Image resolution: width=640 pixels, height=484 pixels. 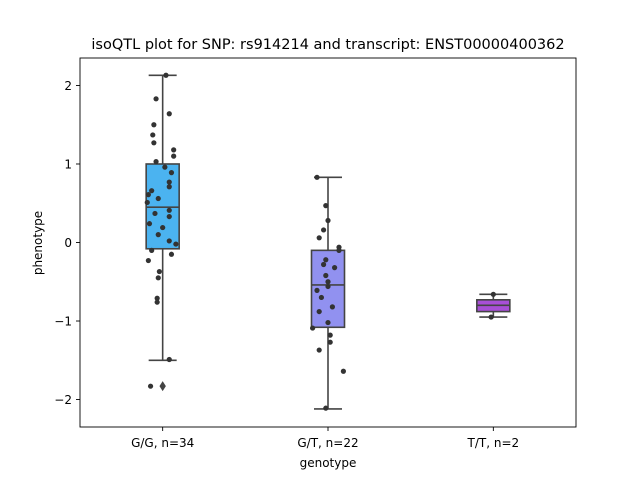 What do you see at coordinates (327, 443) in the screenshot?
I see `x-tick-label: G/T, n=22` at bounding box center [327, 443].